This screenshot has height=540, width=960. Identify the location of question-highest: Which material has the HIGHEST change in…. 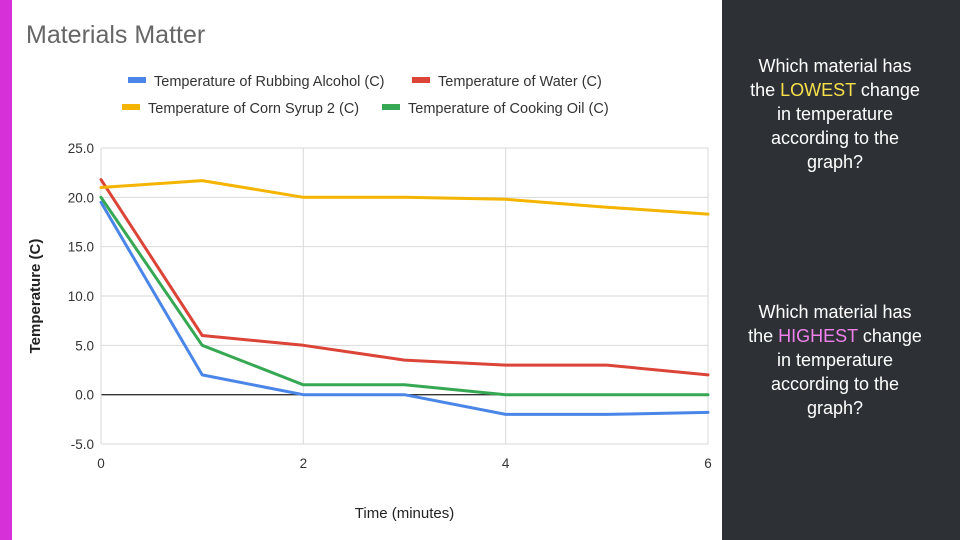
(835, 360).